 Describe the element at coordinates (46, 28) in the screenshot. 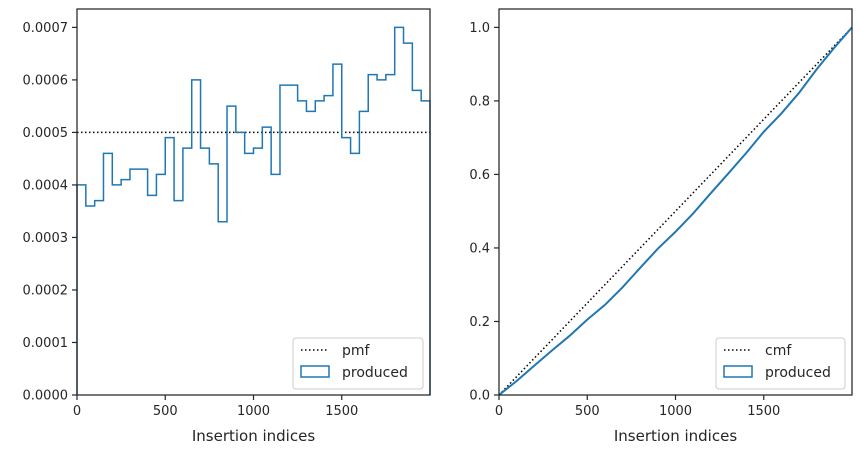

I see `y-tick-label: 0.0007` at that location.